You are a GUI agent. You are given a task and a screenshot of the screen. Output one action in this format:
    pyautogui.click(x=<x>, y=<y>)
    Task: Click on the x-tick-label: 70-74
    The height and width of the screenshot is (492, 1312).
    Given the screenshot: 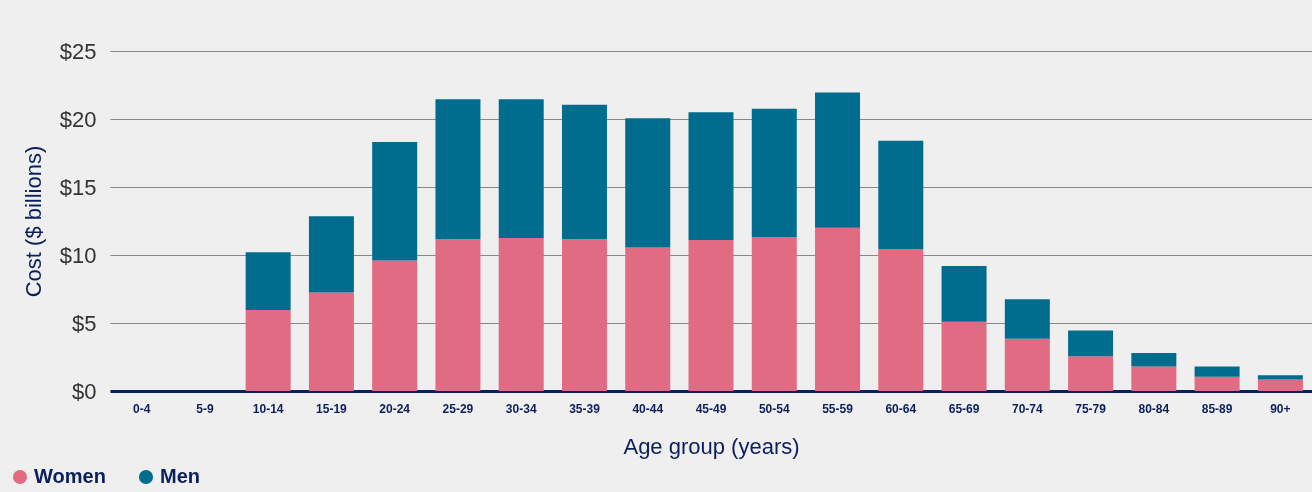 What is the action you would take?
    pyautogui.click(x=1027, y=408)
    